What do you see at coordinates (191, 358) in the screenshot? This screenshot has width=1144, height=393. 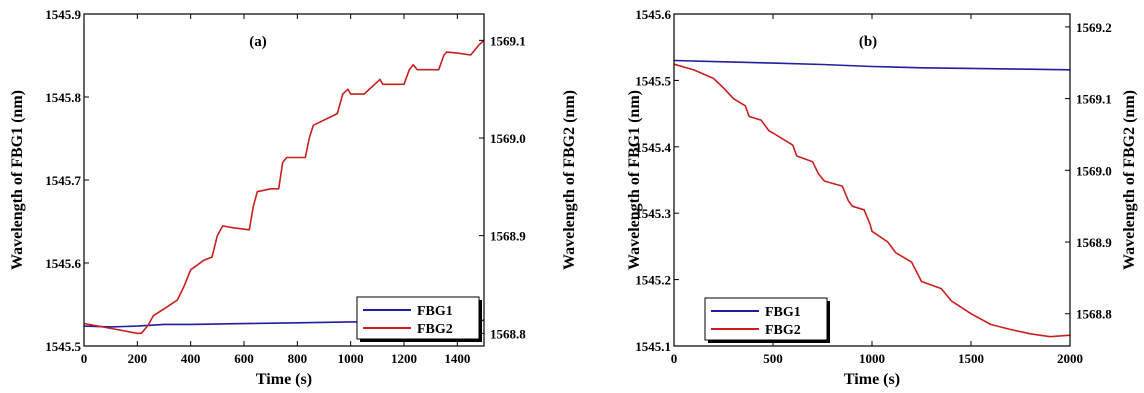 I see `x-tick-label: 400` at bounding box center [191, 358].